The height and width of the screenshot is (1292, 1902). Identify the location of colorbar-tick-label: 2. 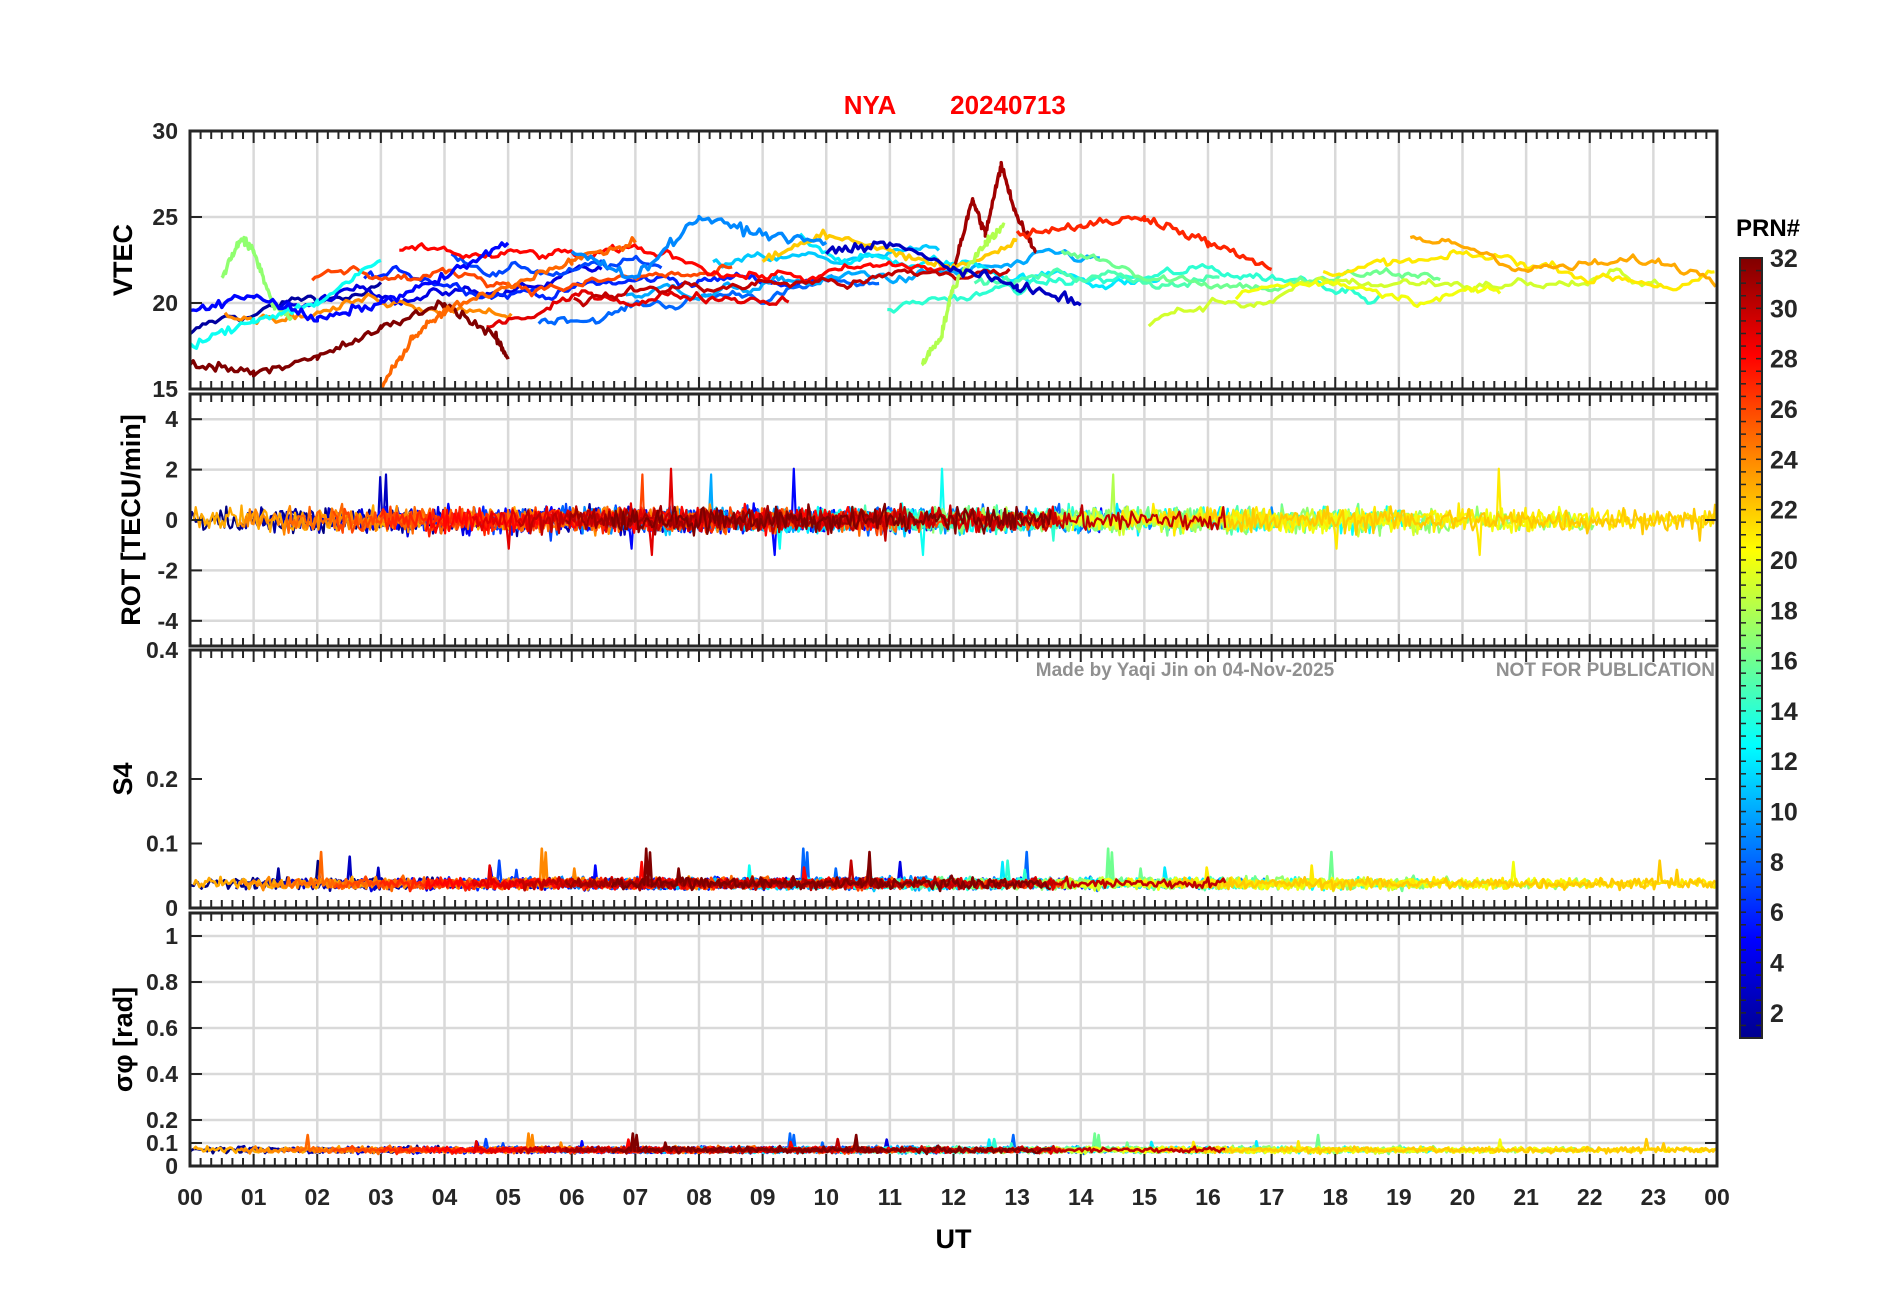
(1777, 1014).